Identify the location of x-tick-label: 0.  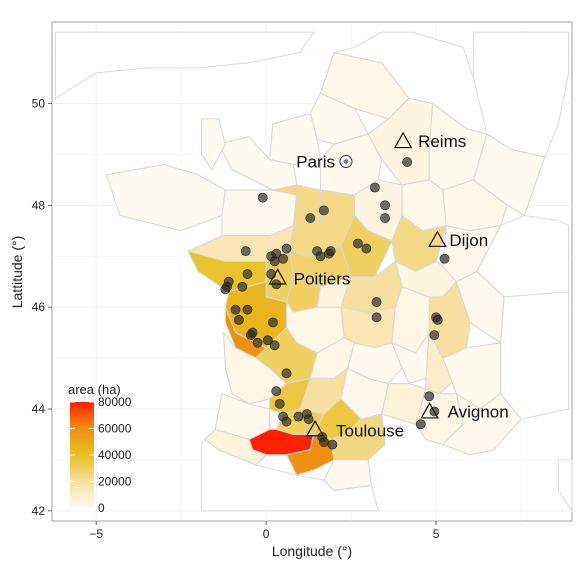
(266, 534).